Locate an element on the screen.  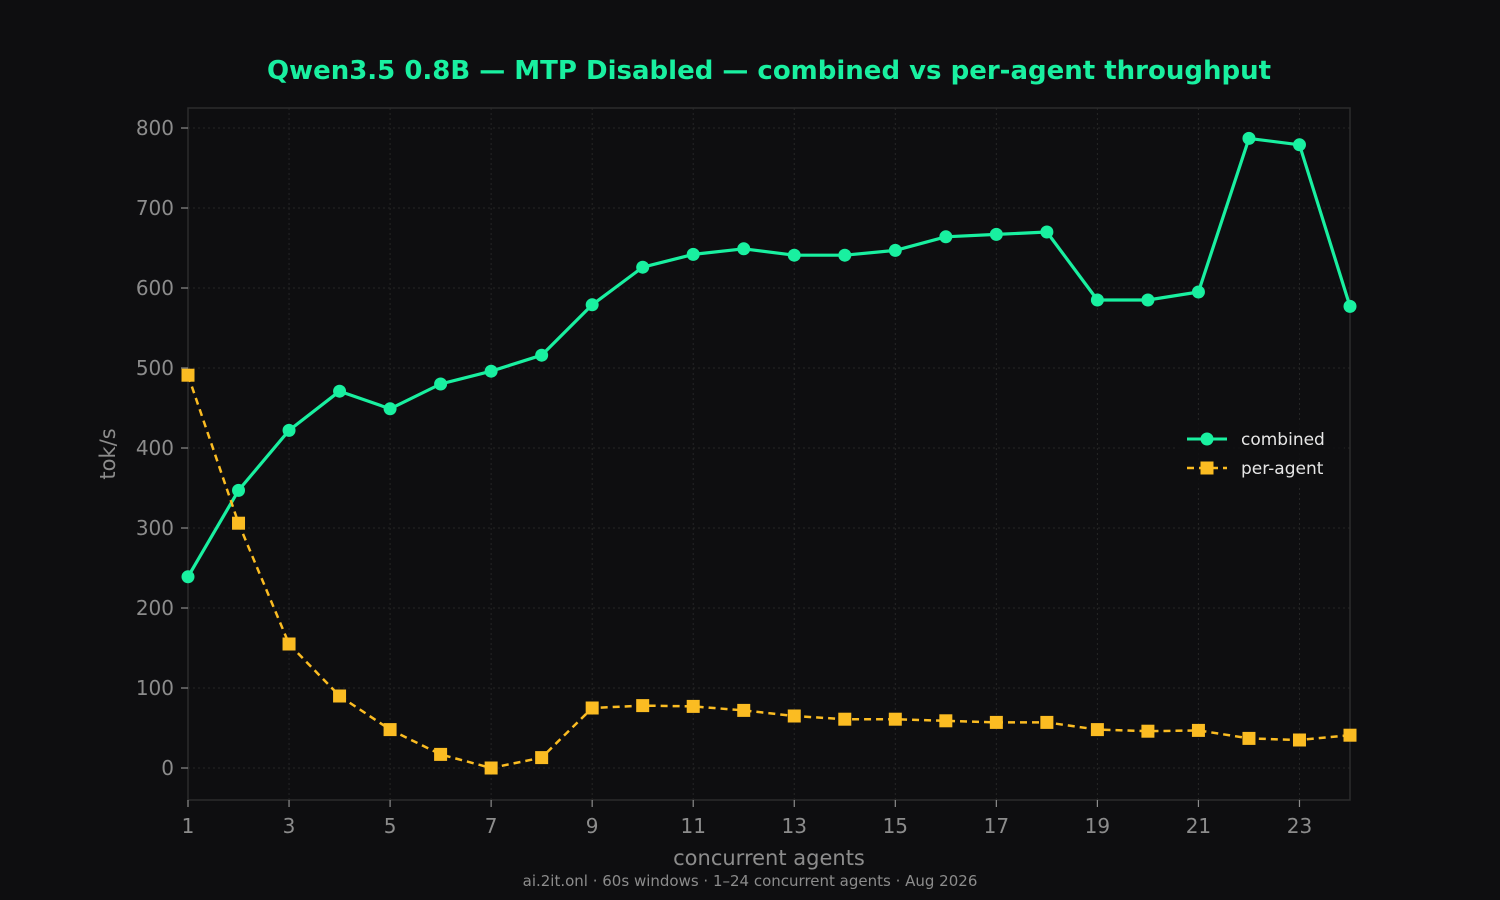
x-tick-label: 21 is located at coordinates (1198, 826).